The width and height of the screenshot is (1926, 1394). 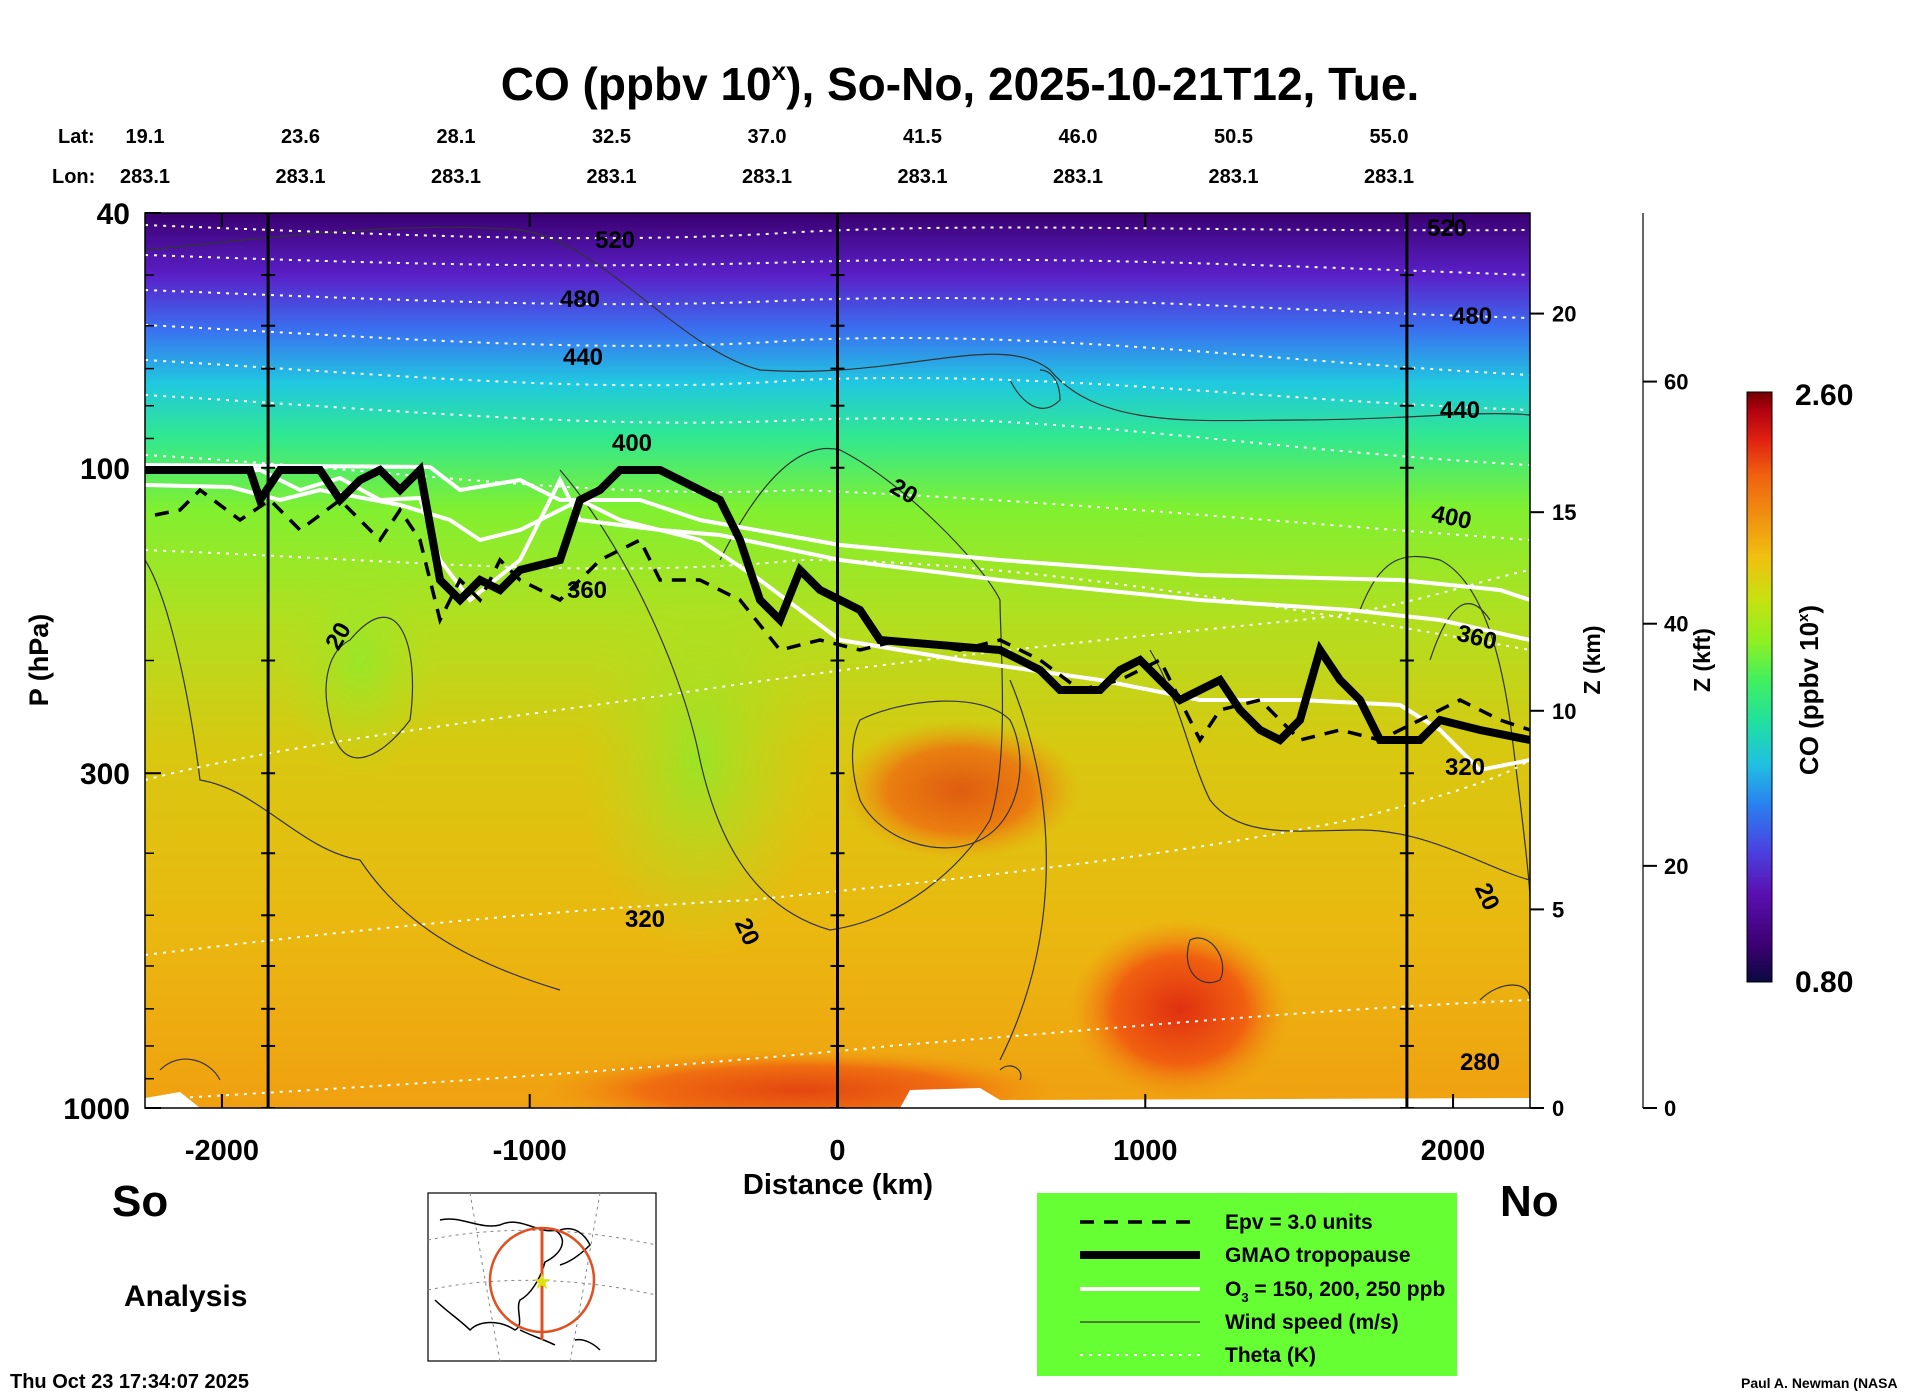 What do you see at coordinates (1676, 382) in the screenshot?
I see `z-kft-tick-label-3: 60` at bounding box center [1676, 382].